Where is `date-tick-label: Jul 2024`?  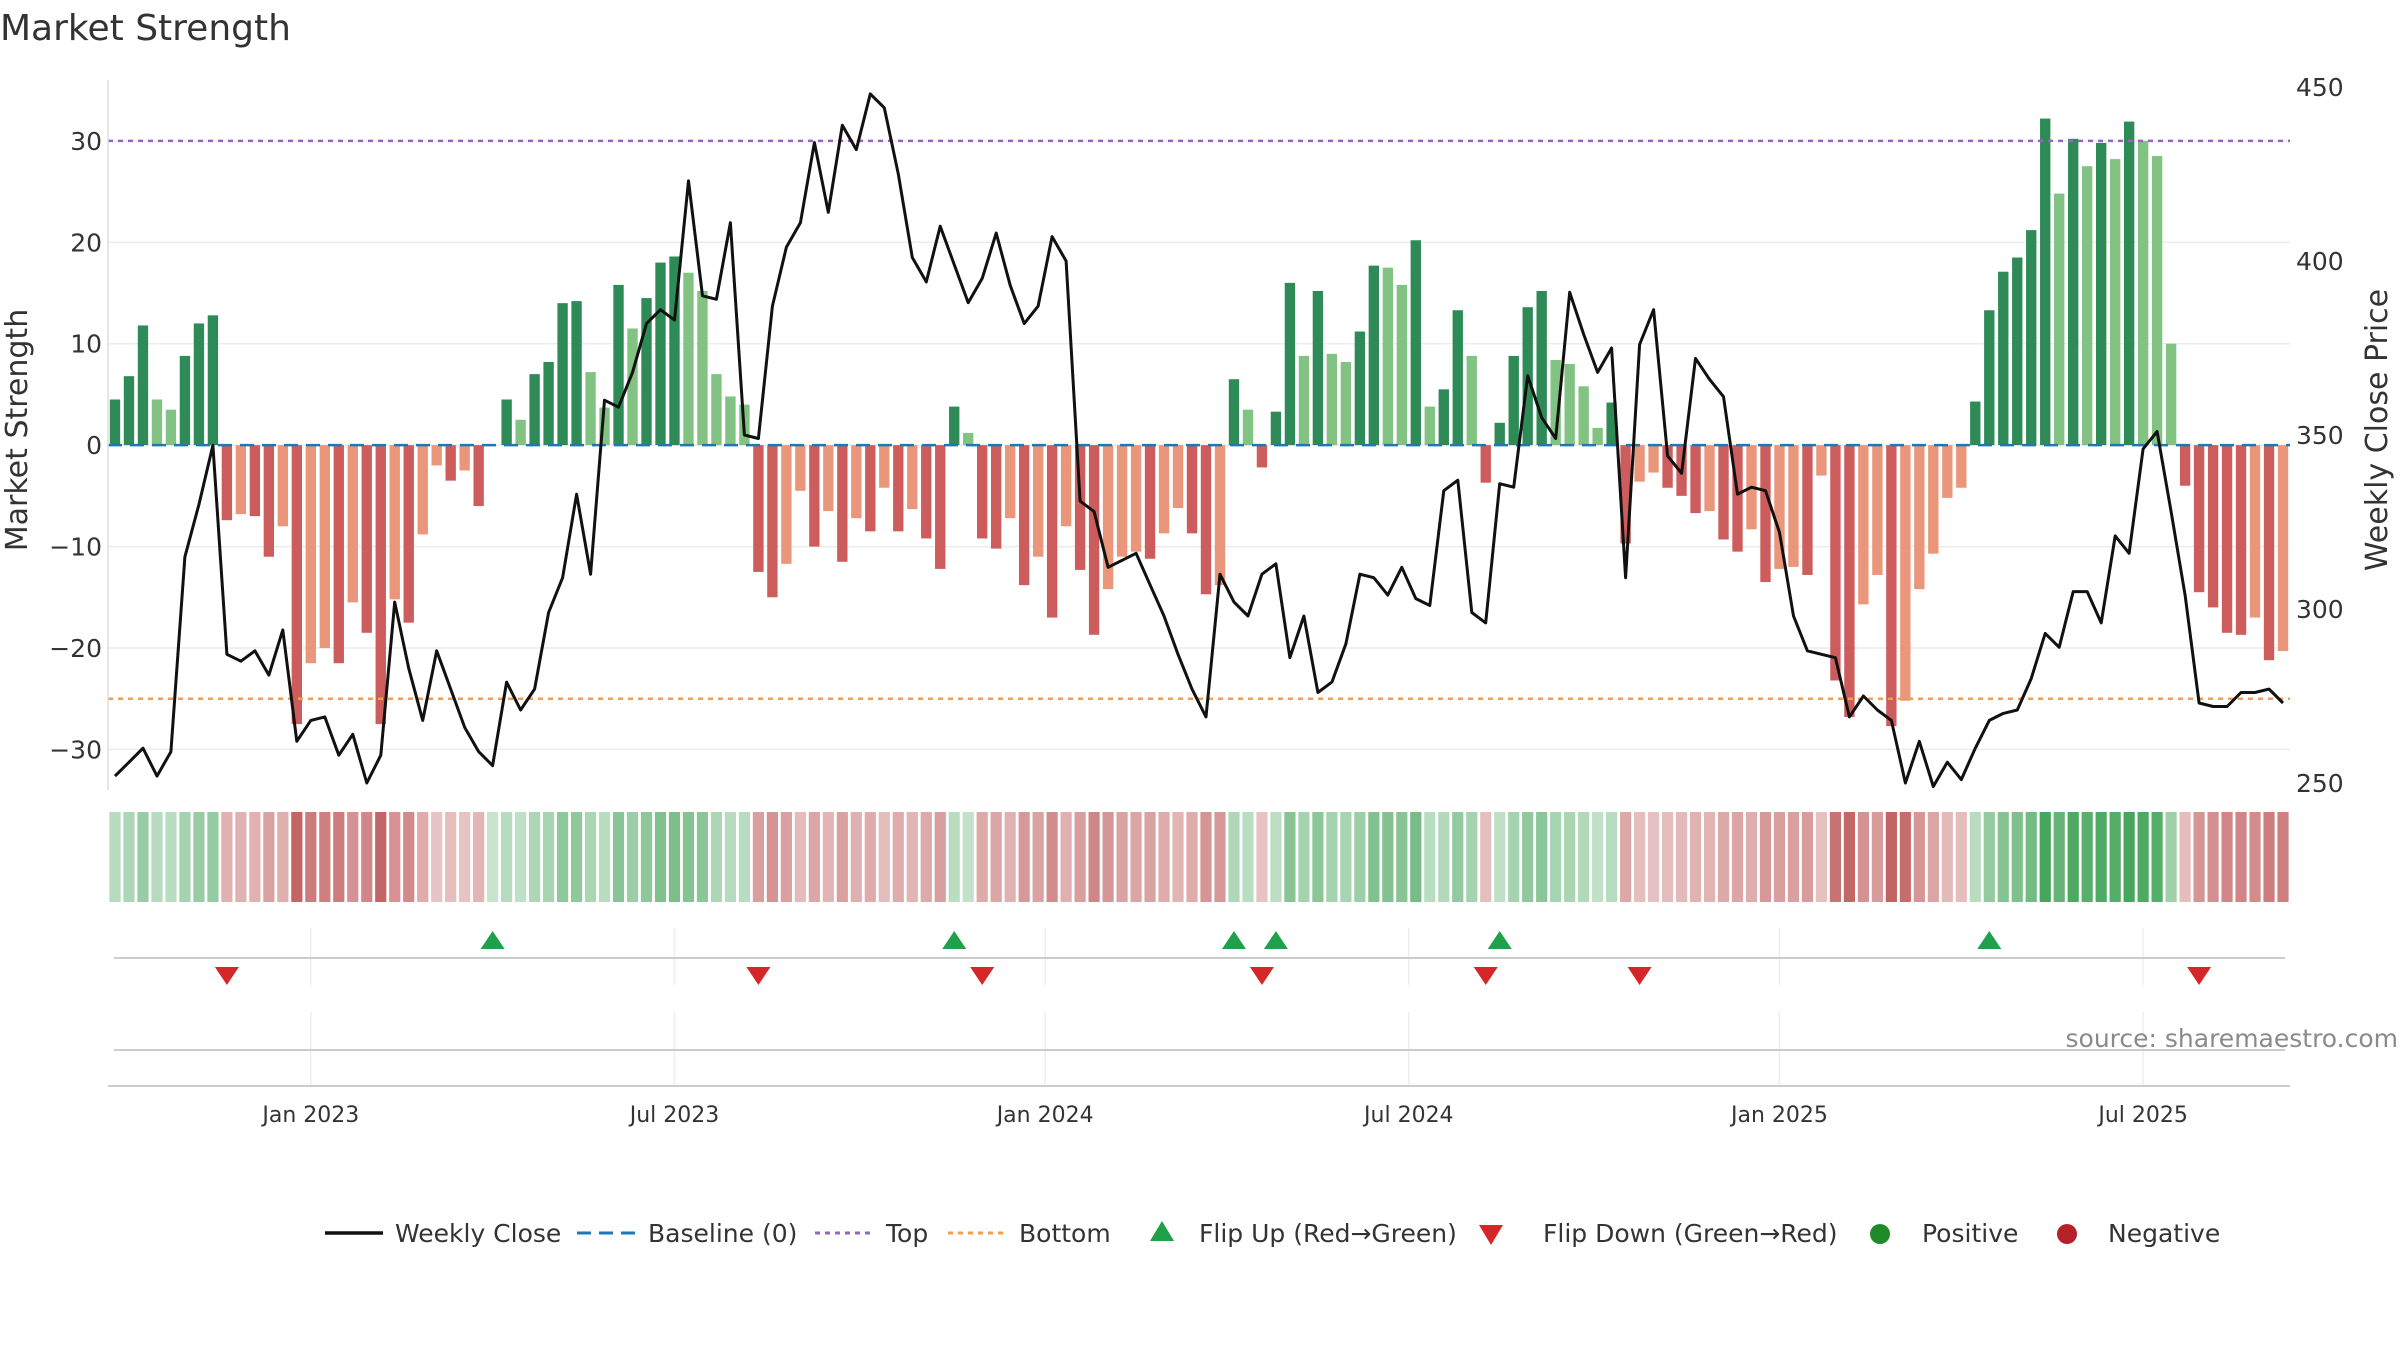 date-tick-label: Jul 2024 is located at coordinates (1408, 1115).